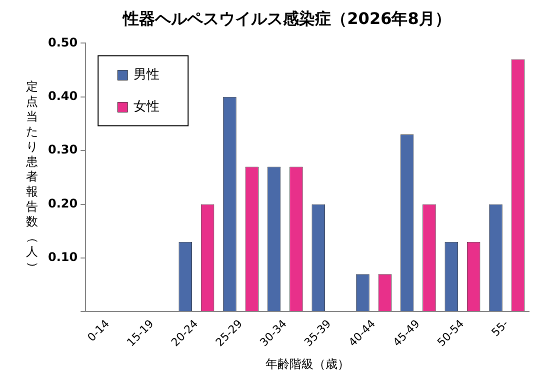 This screenshot has height=380, width=549. Describe the element at coordinates (147, 75) in the screenshot. I see `legend-label: 男性` at that location.